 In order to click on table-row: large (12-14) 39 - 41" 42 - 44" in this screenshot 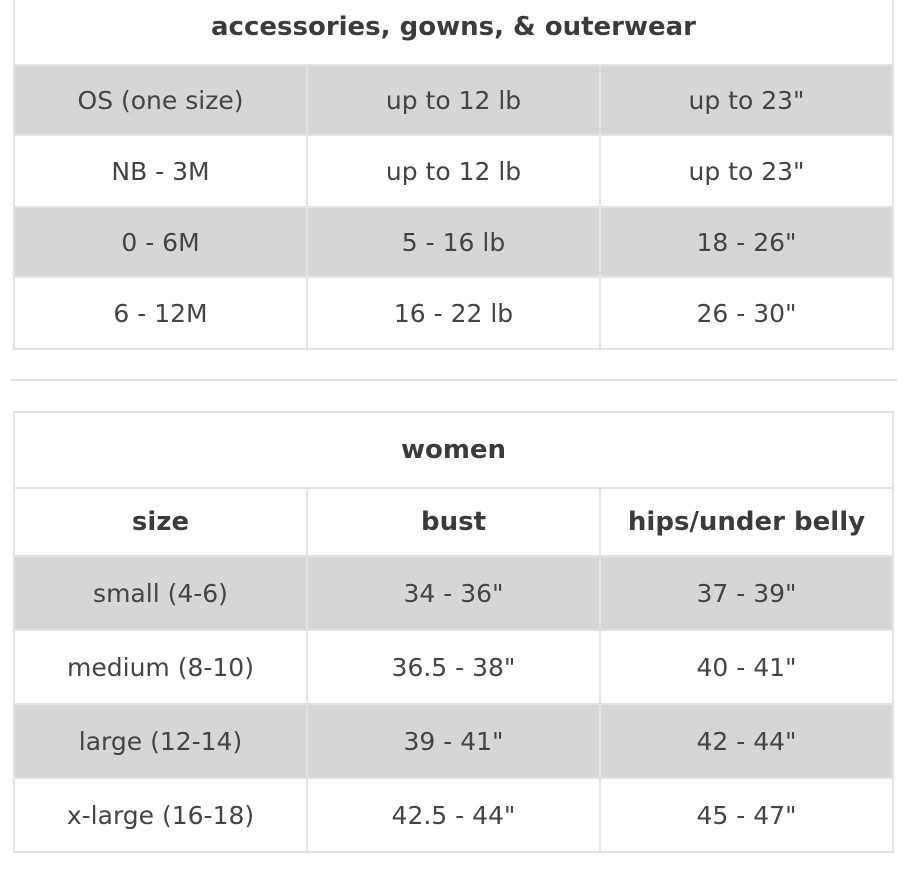, I will do `click(453, 741)`.